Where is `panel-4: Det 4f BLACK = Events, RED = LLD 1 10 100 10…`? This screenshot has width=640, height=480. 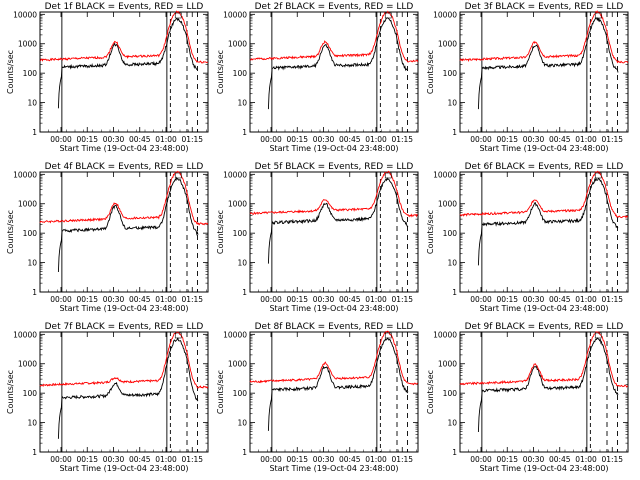 panel-4: Det 4f BLACK = Events, RED = LLD 1 10 100 10… is located at coordinates (107, 237).